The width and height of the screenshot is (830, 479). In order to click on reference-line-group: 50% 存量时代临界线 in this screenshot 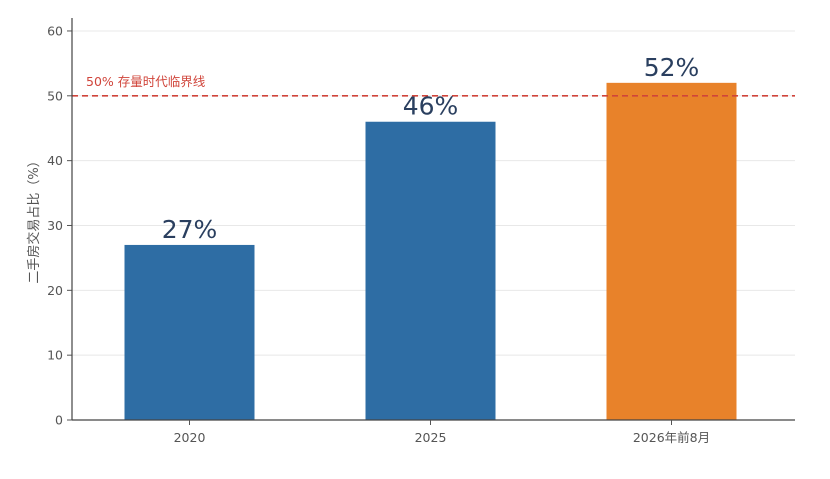, I will do `click(433, 85)`.